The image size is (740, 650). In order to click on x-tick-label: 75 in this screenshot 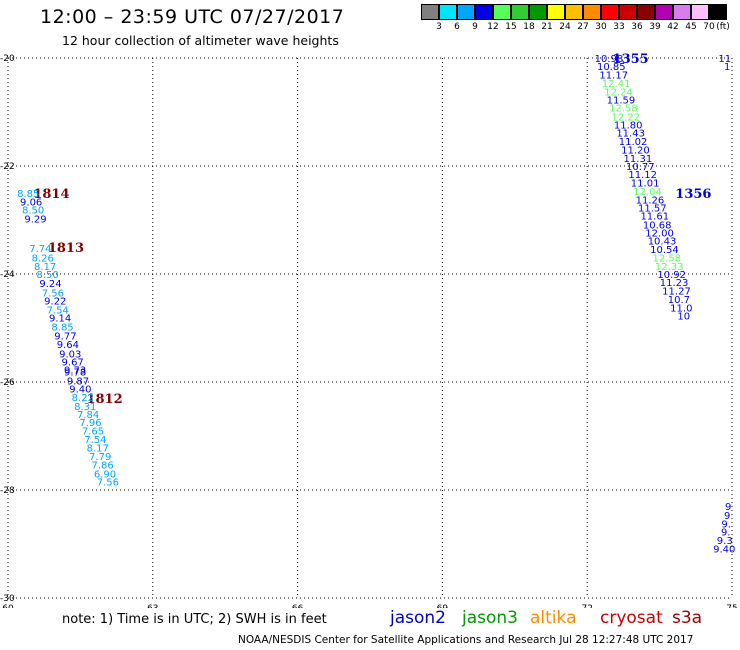, I will do `click(731, 606)`.